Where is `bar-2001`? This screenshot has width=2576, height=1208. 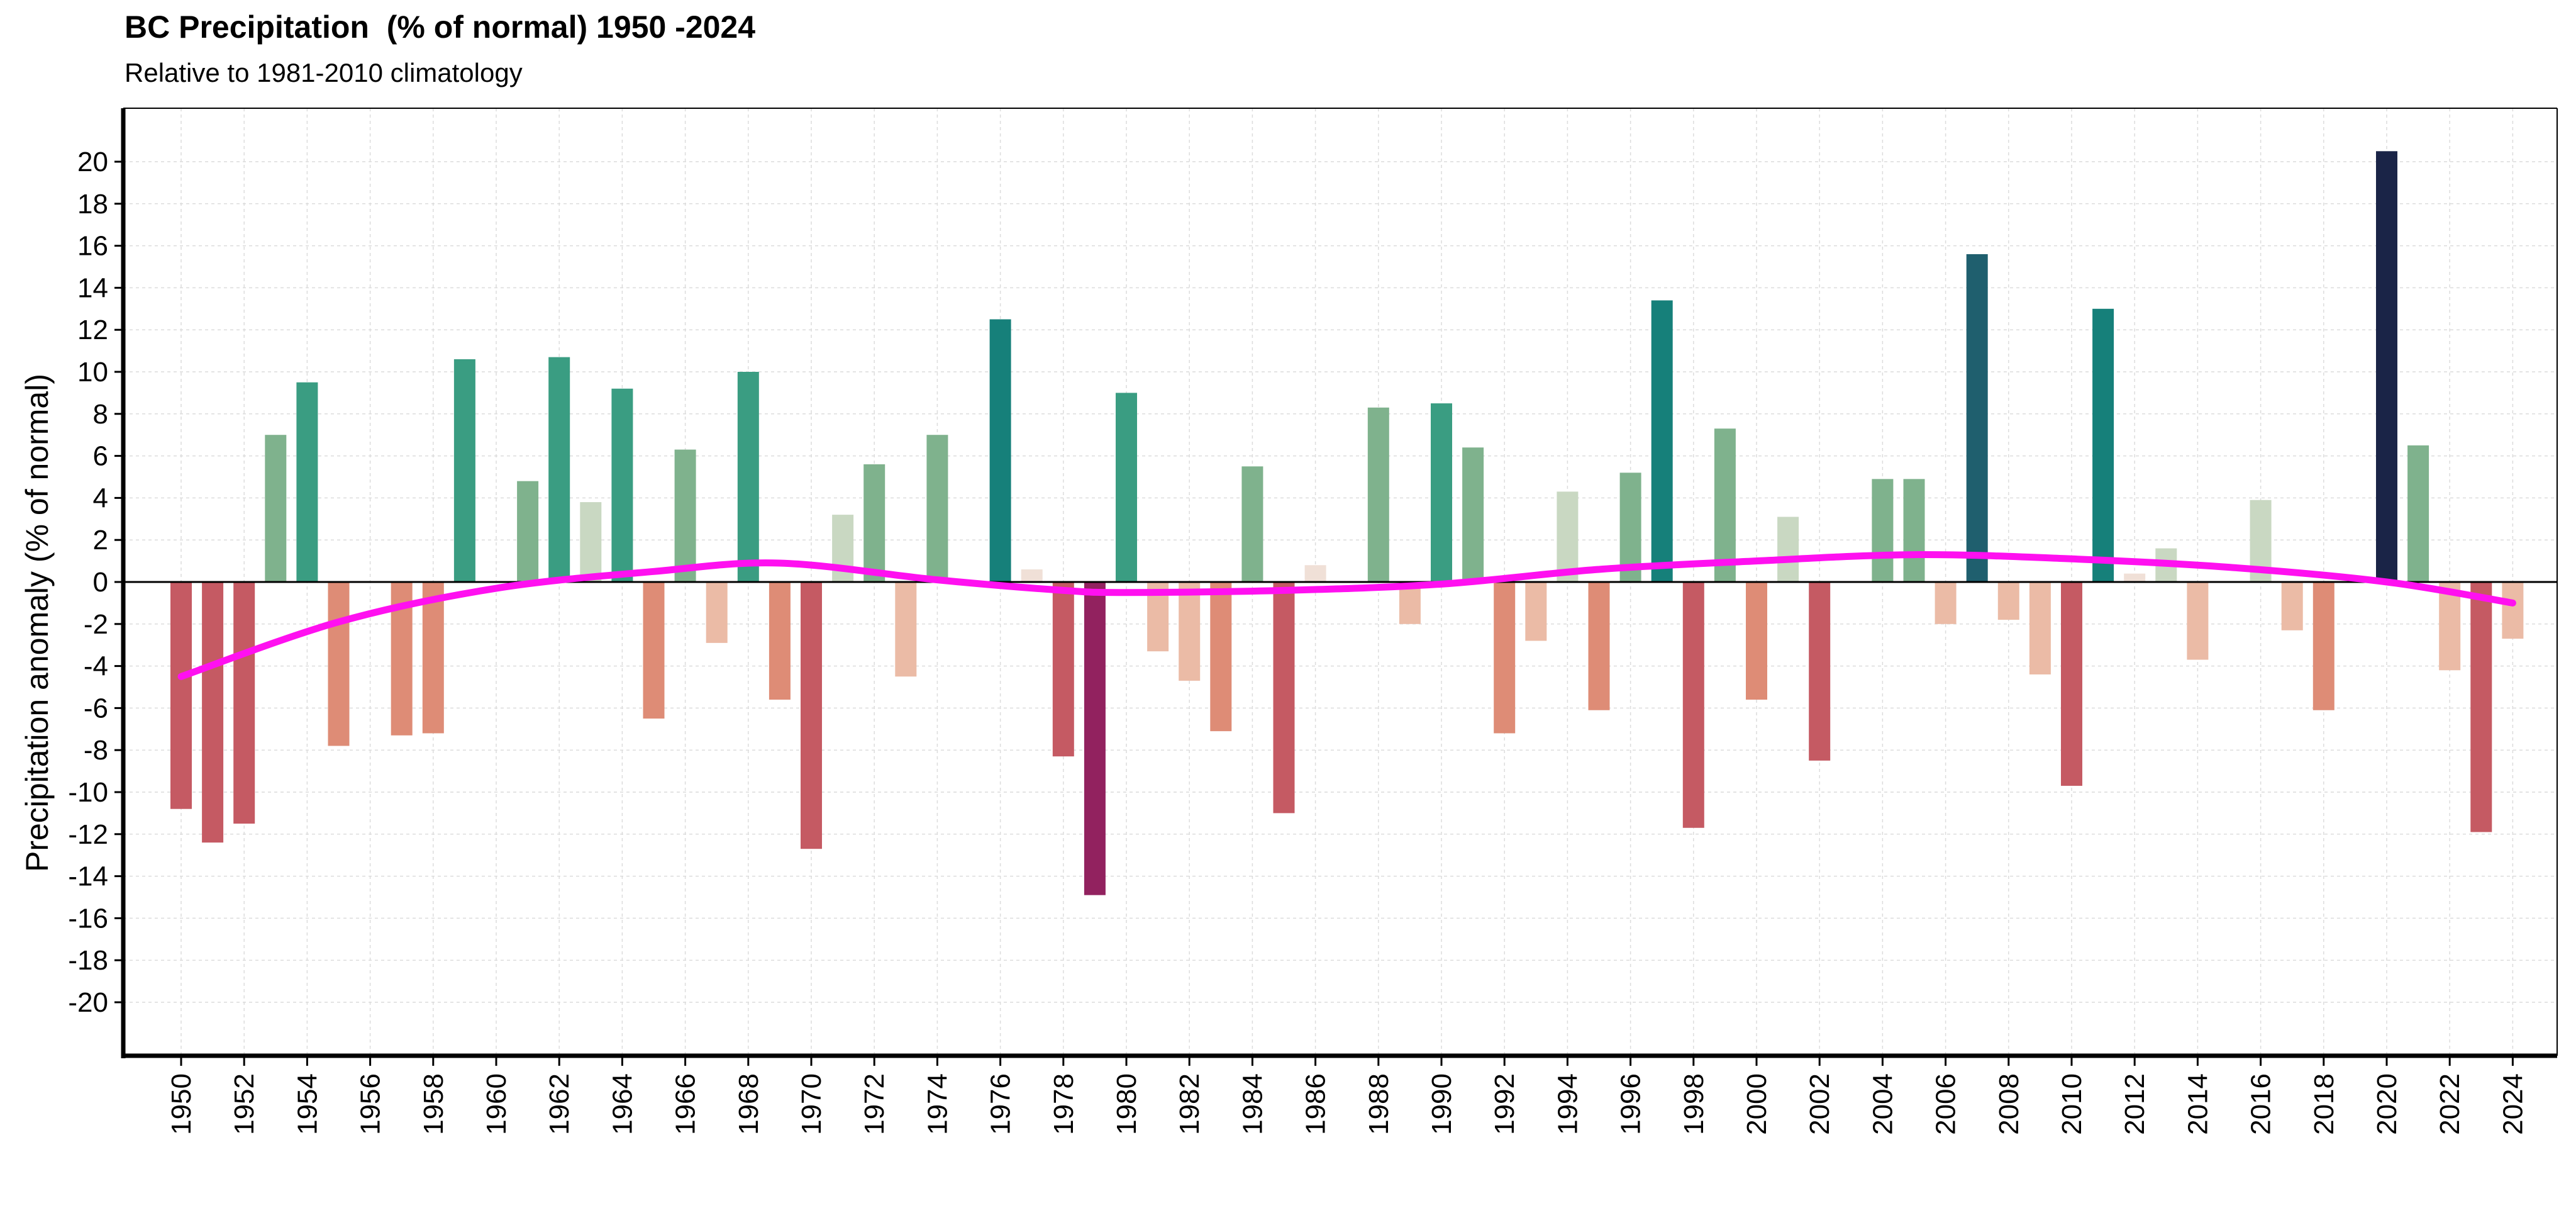
bar-2001 is located at coordinates (1788, 549).